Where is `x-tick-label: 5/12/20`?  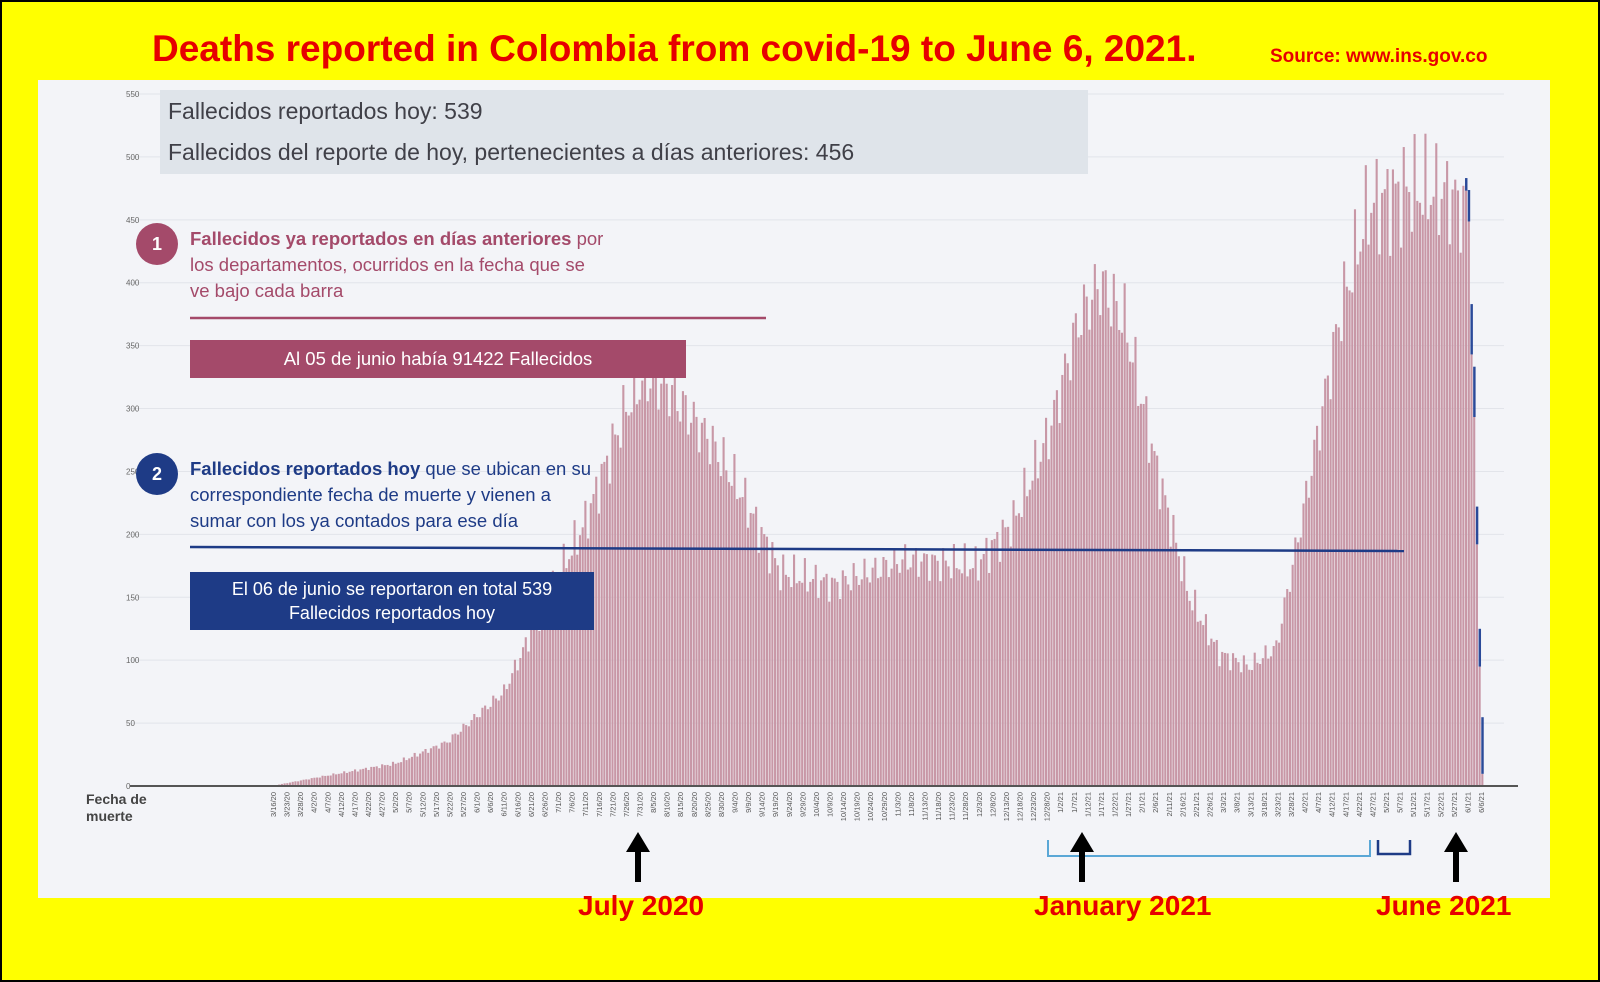 x-tick-label: 5/12/20 is located at coordinates (422, 804).